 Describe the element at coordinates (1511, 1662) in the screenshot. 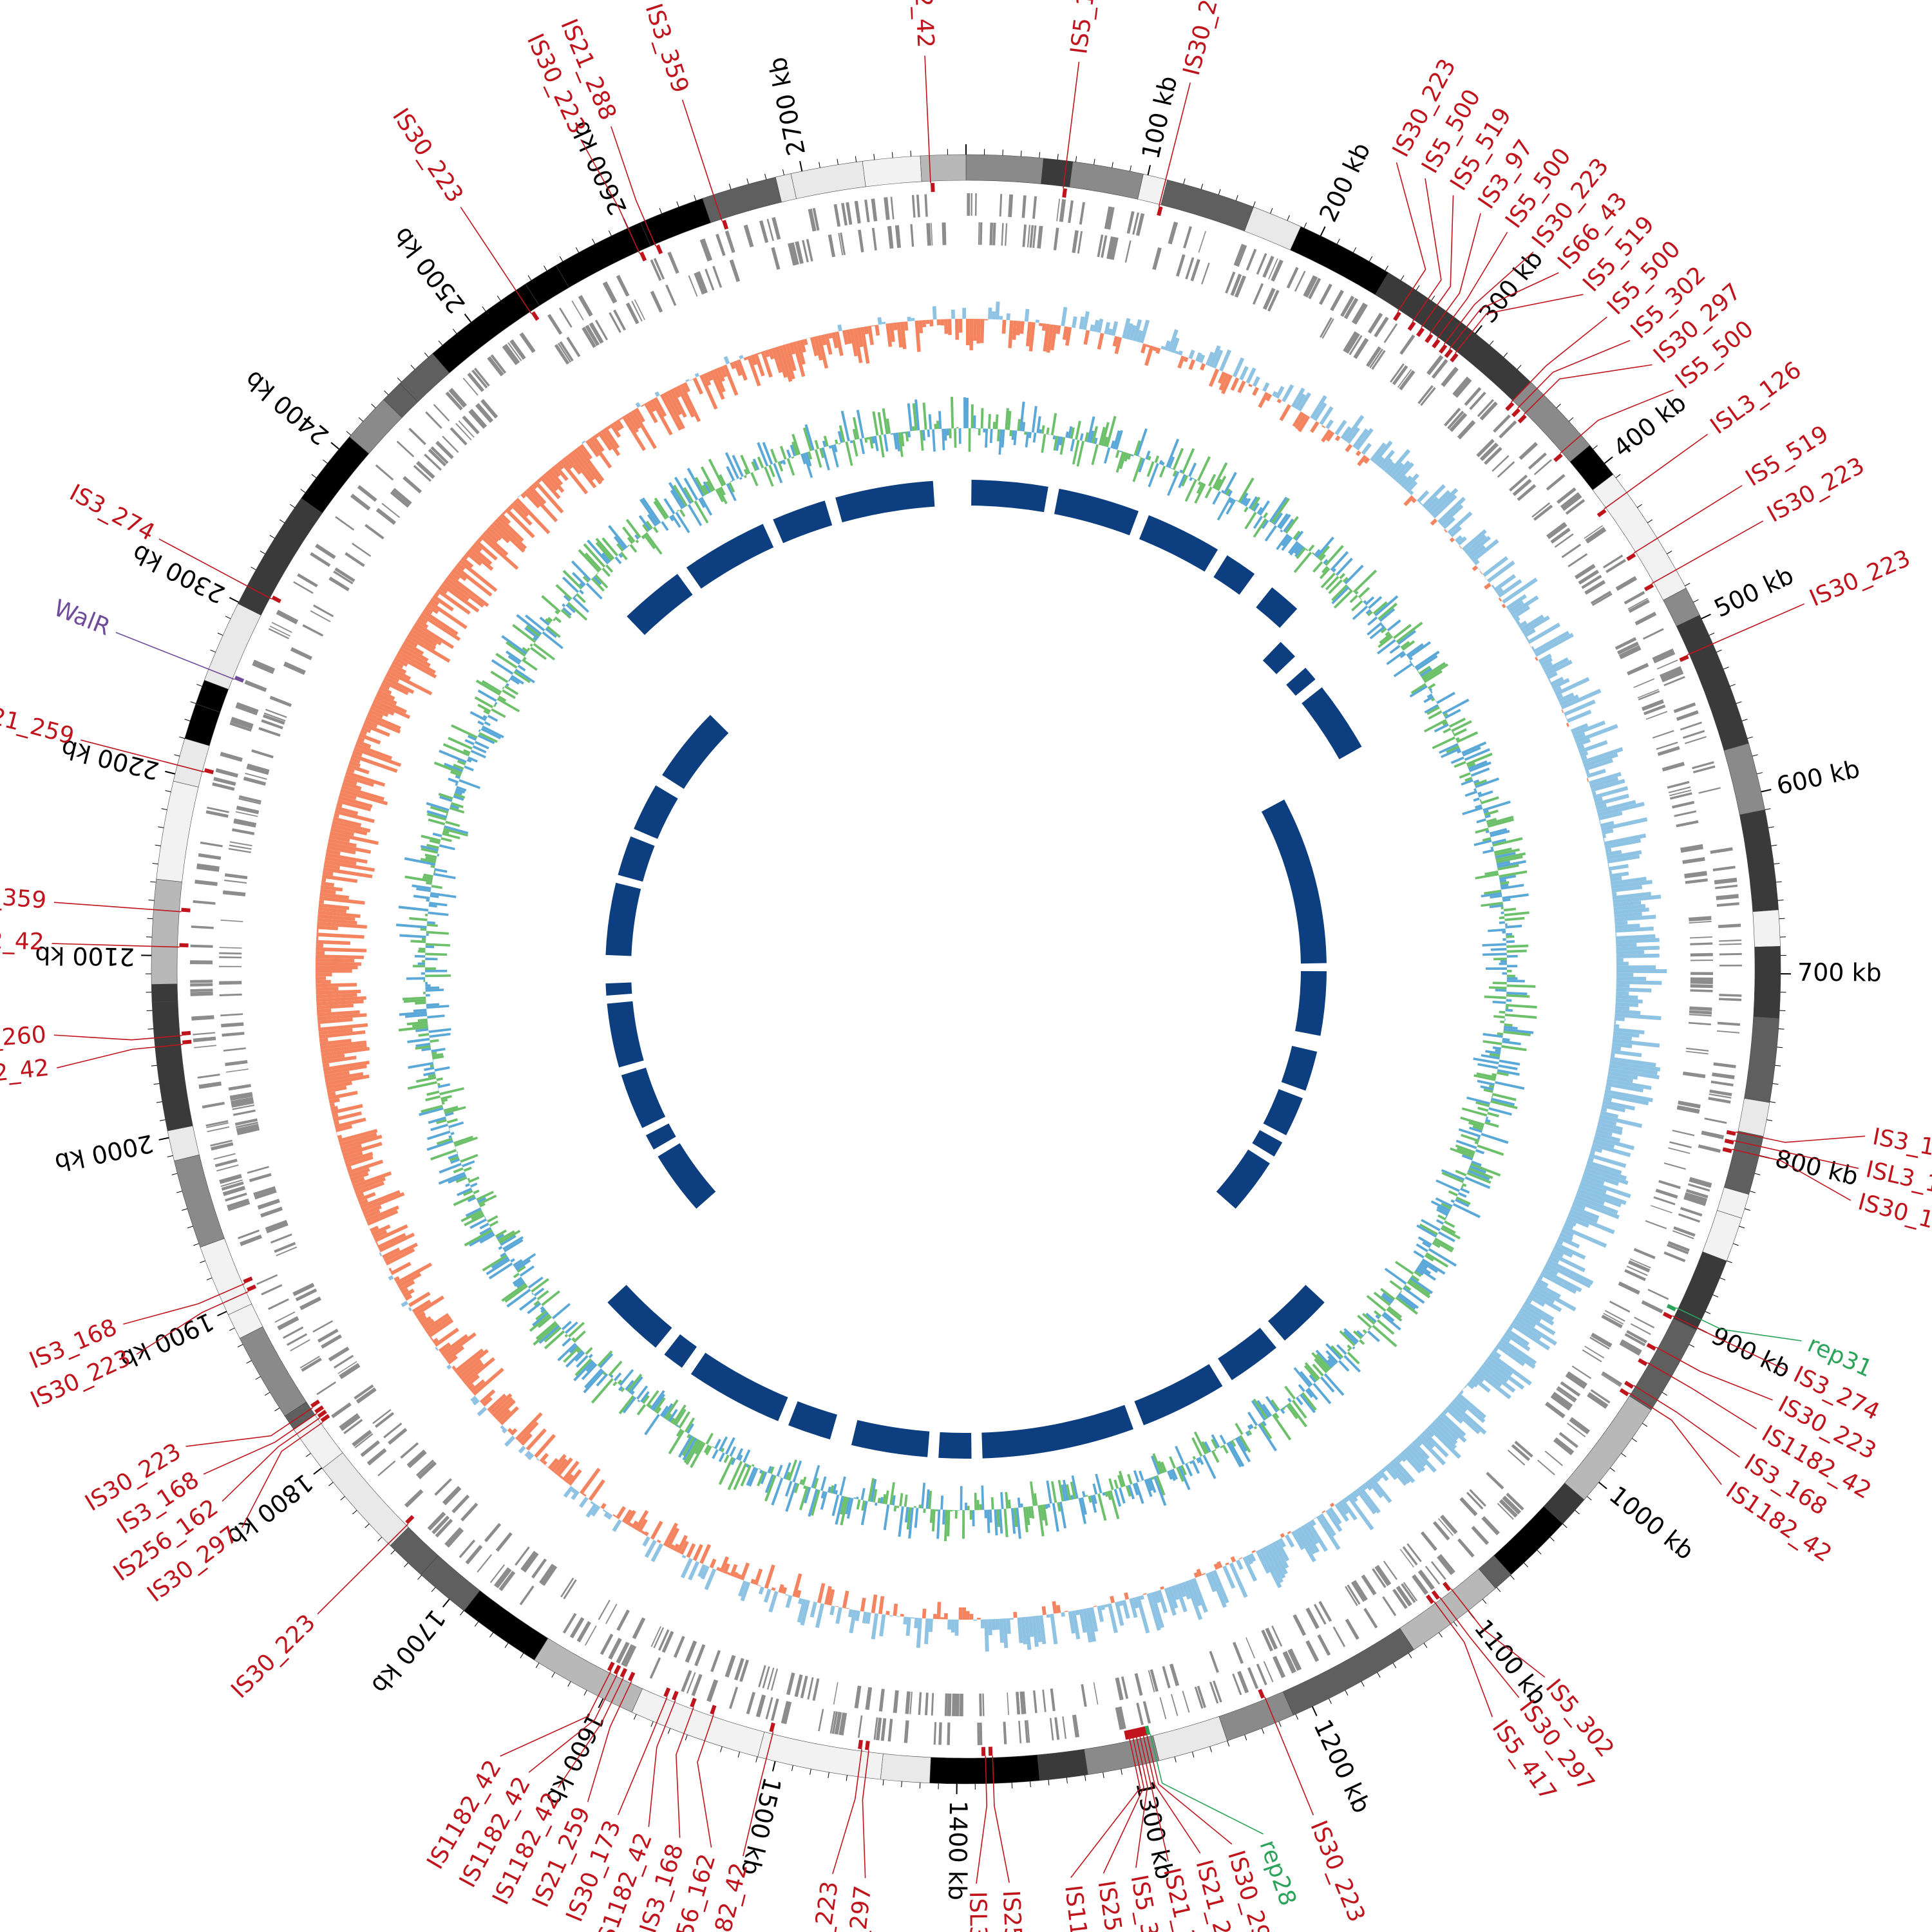

I see `tick-label: 1100 kb` at that location.